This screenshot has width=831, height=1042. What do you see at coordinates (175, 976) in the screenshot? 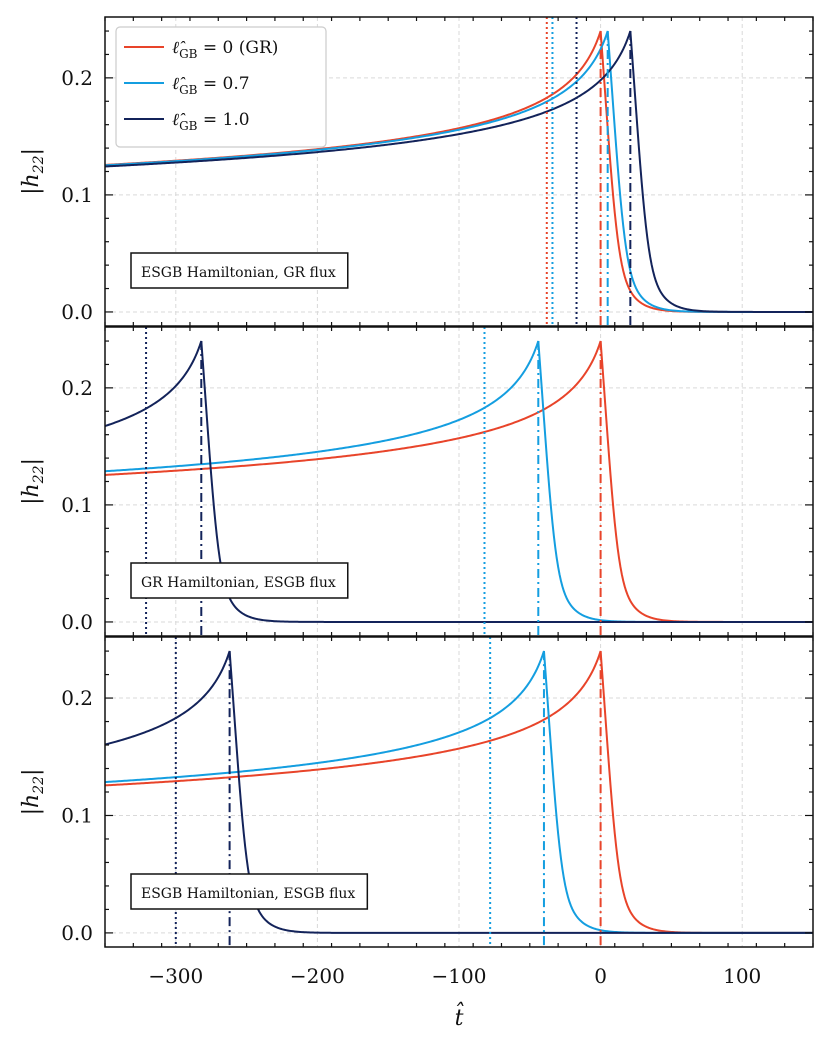
I see `x-tick-label: −300` at bounding box center [175, 976].